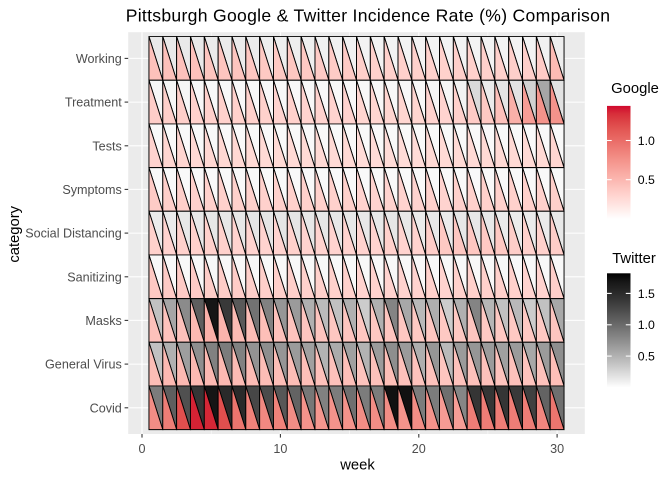 Image resolution: width=672 pixels, height=485 pixels. I want to click on svg-text: Treatment, so click(93, 103).